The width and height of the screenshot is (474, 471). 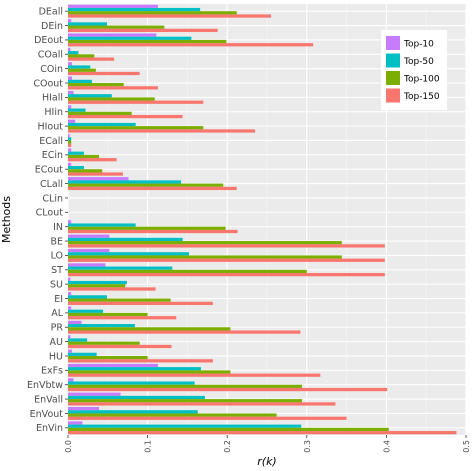 What do you see at coordinates (227, 446) in the screenshot?
I see `x-tick-label: 0.2` at bounding box center [227, 446].